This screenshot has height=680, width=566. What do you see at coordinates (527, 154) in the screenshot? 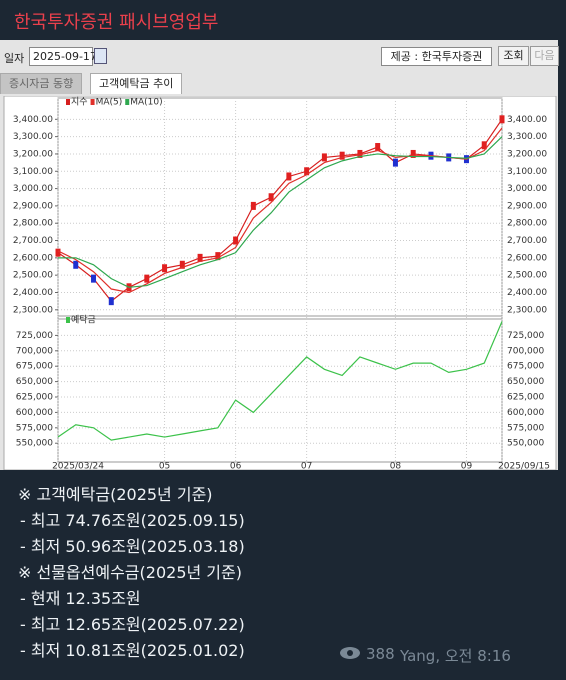
I see `y-tick-label-right: 3,200.00` at bounding box center [527, 154].